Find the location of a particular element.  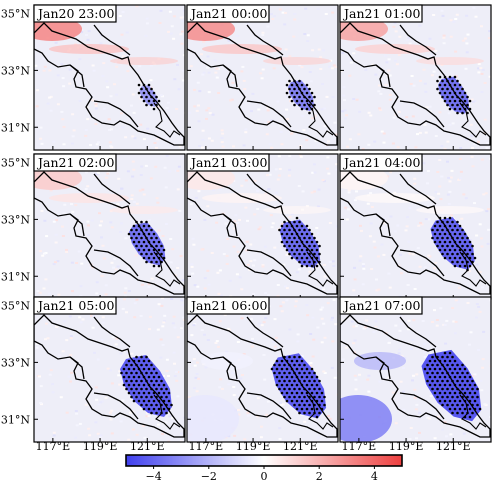

map-panel: Jan21 03:00 is located at coordinates (262, 226).